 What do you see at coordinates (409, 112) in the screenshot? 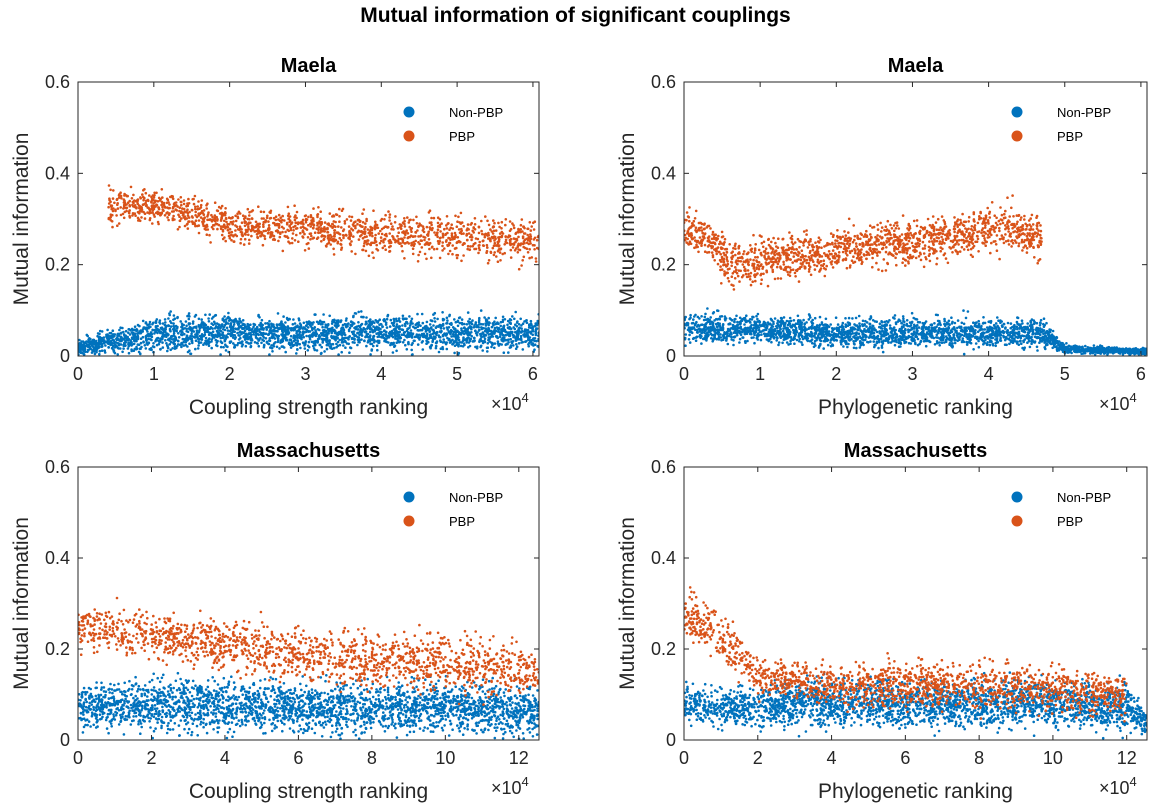
I see `legend-marker` at bounding box center [409, 112].